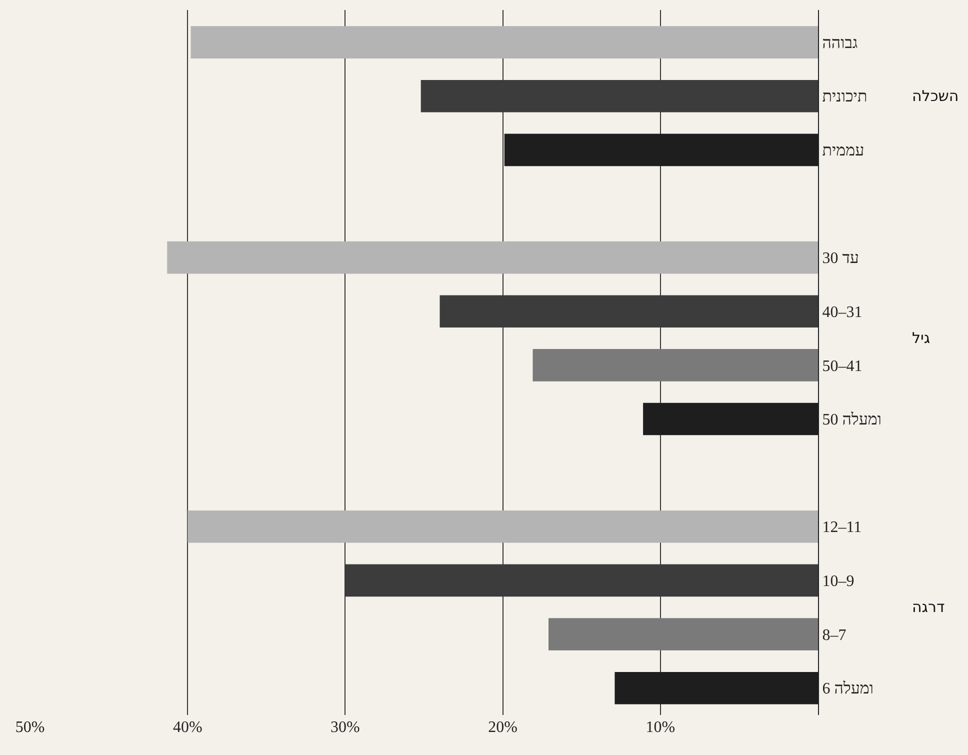 The width and height of the screenshot is (968, 755). Describe the element at coordinates (30, 727) in the screenshot. I see `x-tick-label: 50%` at that location.